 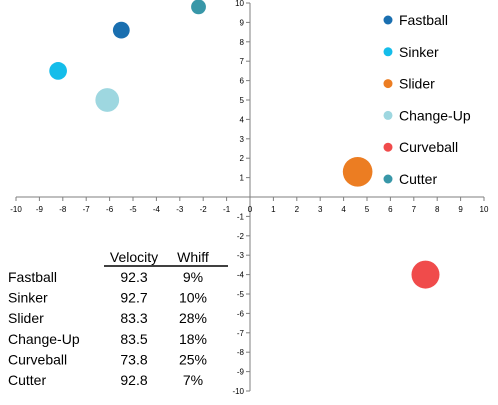 I want to click on y-tick-label: 1, so click(x=242, y=178).